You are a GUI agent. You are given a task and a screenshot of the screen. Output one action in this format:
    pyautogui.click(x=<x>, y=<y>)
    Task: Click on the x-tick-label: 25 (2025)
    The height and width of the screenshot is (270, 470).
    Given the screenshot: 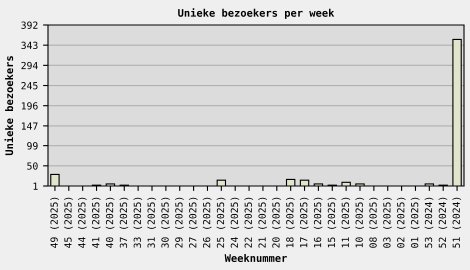 What is the action you would take?
    pyautogui.click(x=221, y=223)
    